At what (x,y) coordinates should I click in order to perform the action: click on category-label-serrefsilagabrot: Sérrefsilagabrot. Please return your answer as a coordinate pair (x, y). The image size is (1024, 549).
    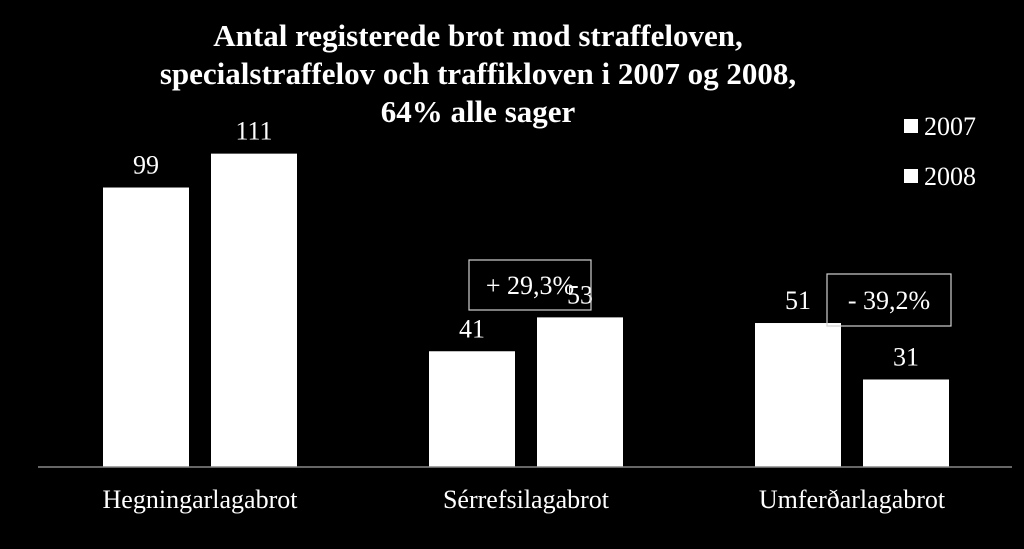
    Looking at the image, I should click on (526, 499).